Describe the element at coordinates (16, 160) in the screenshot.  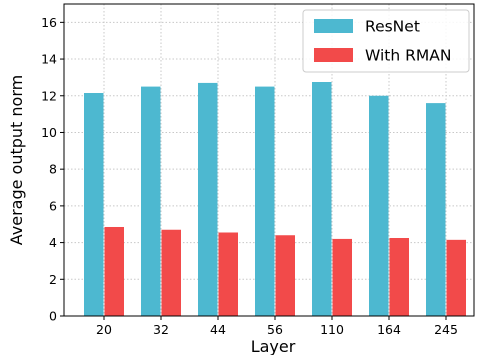
I see `y-axis-label: Average output norm` at that location.